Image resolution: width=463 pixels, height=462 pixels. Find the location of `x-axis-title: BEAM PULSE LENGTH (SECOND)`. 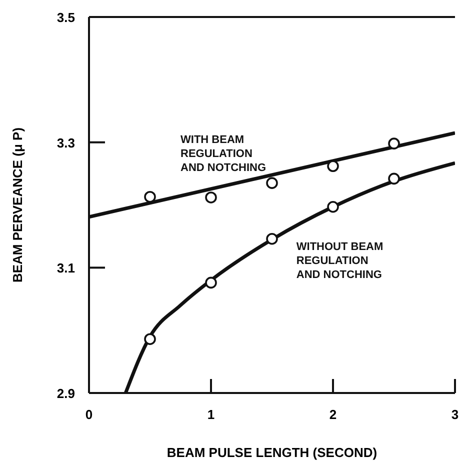

x-axis-title: BEAM PULSE LENGTH (SECOND) is located at coordinates (272, 452).